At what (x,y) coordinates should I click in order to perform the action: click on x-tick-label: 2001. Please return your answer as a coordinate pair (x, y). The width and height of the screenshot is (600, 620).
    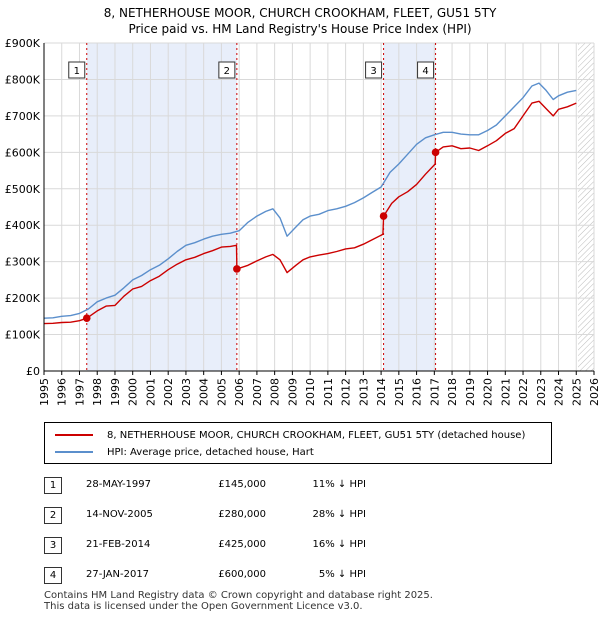
    Looking at the image, I should click on (150, 392).